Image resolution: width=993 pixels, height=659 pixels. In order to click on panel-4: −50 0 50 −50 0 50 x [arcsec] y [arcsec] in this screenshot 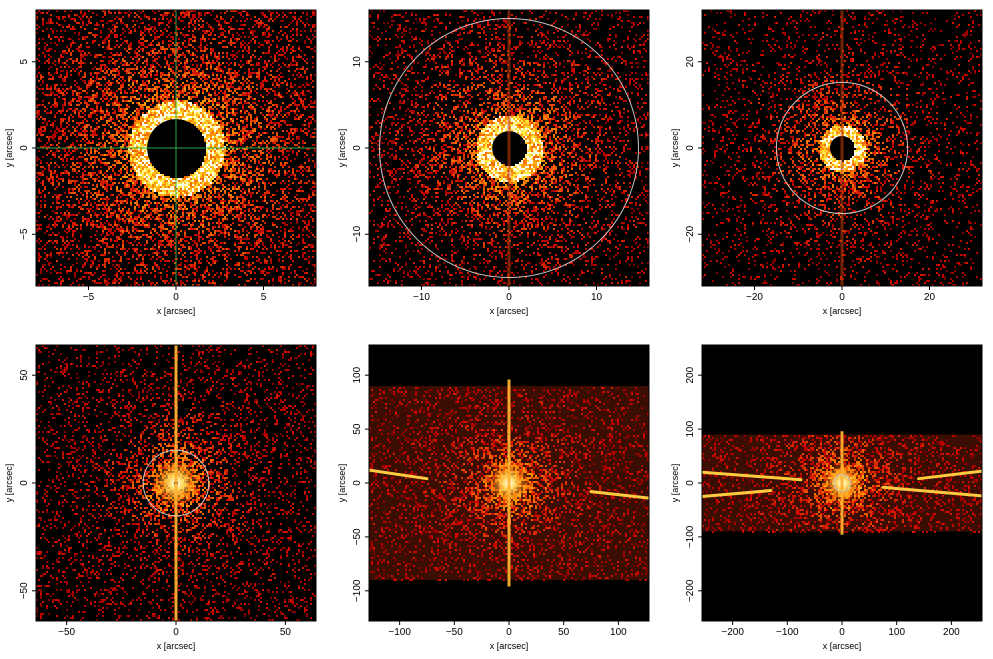, I will do `click(160, 497)`.